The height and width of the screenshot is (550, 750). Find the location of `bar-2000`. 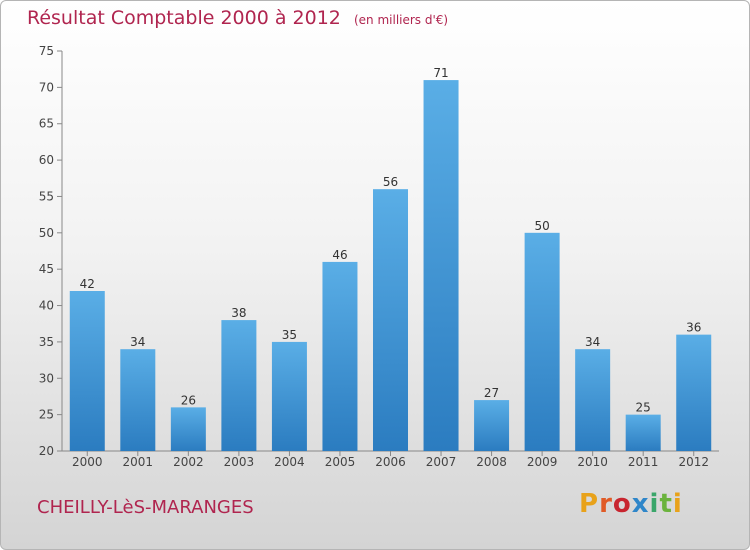

bar-2000 is located at coordinates (87, 371).